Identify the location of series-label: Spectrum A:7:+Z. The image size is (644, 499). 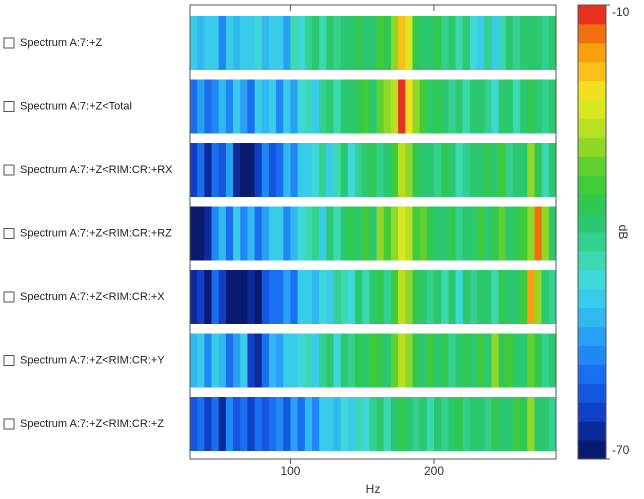
(61, 43).